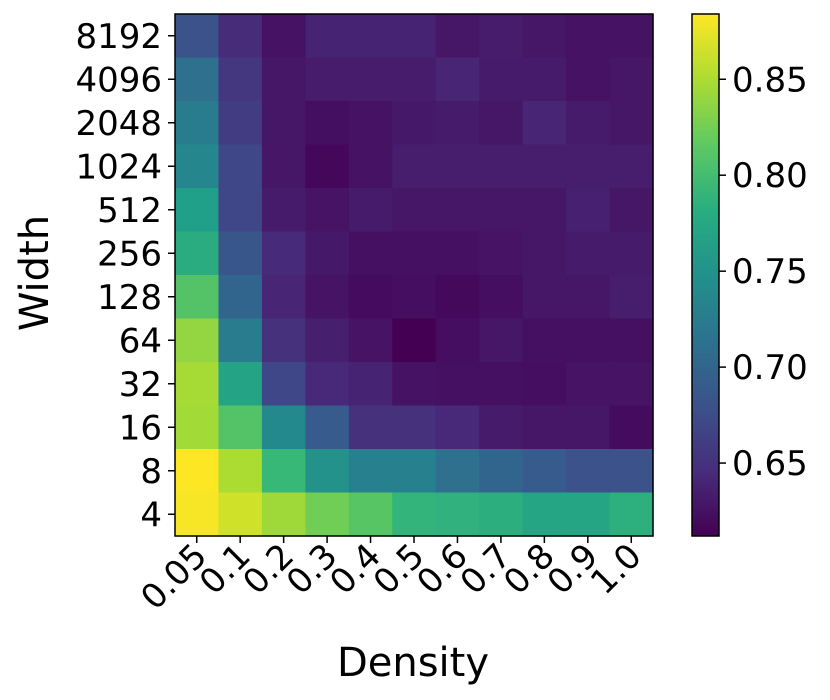  I want to click on colorbar-tick-label: 0.80, so click(770, 176).